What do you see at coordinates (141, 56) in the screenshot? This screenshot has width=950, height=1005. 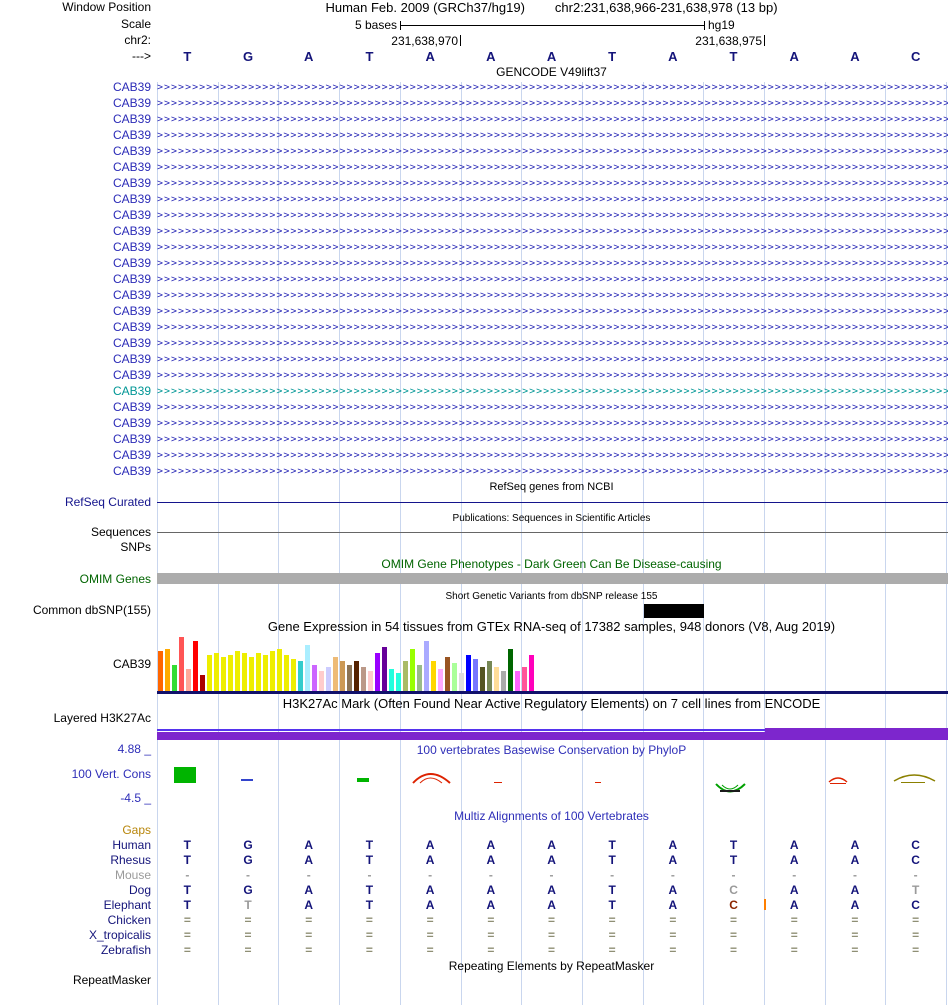 I see `strand-arrow-label: --->` at bounding box center [141, 56].